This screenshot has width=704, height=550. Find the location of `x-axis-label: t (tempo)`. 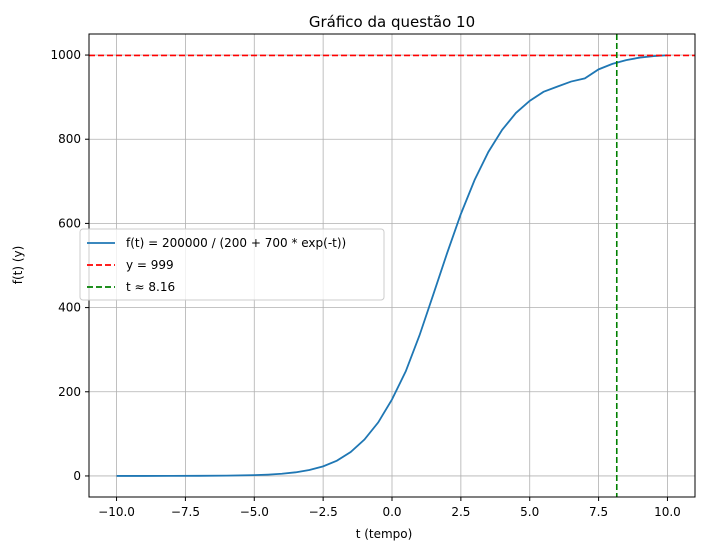

x-axis-label: t (tempo) is located at coordinates (384, 534).